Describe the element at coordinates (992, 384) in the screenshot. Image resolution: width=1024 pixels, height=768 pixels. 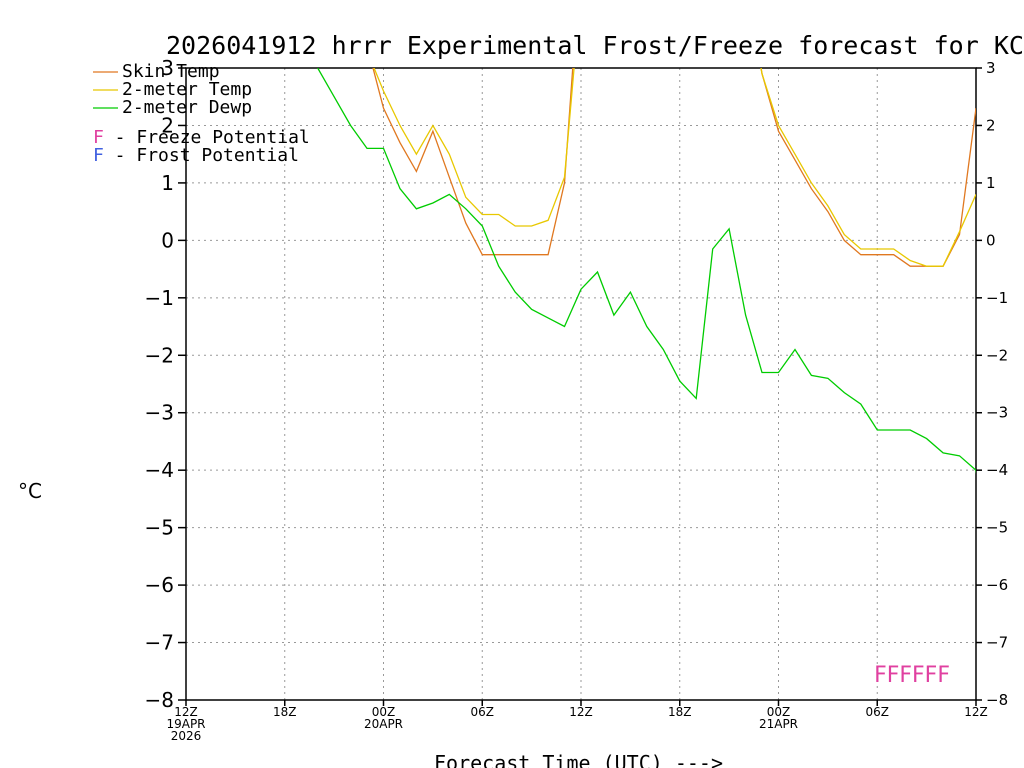
I see `y-axis-right: 3 2 1 0 −1 −2 −3 −4 −5 −6 −7 −8` at that location.